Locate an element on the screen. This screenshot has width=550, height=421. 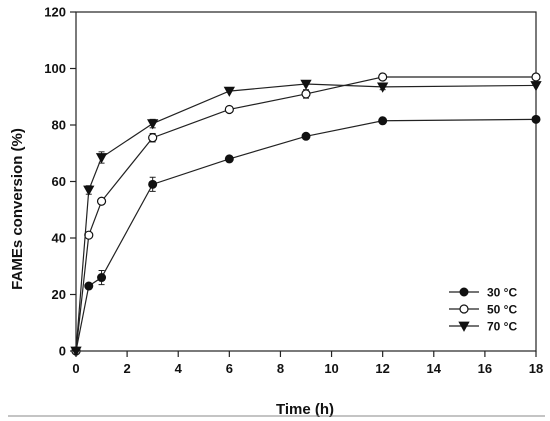
y-tick-label: 60 is located at coordinates (59, 181).